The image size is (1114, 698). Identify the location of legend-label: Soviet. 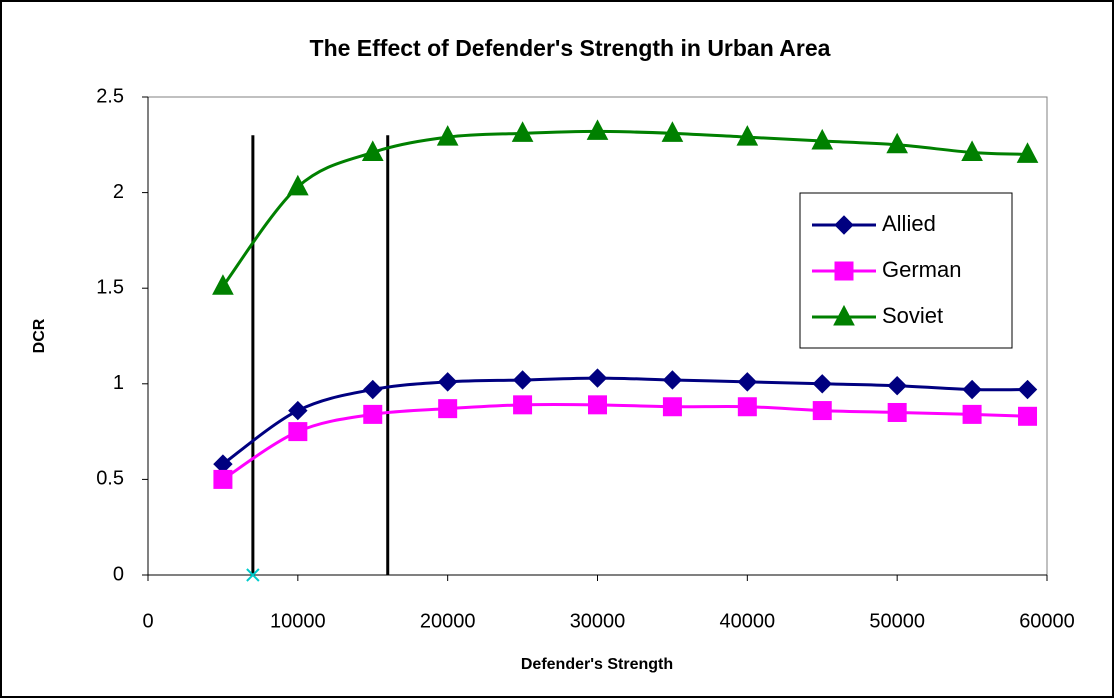
(912, 315).